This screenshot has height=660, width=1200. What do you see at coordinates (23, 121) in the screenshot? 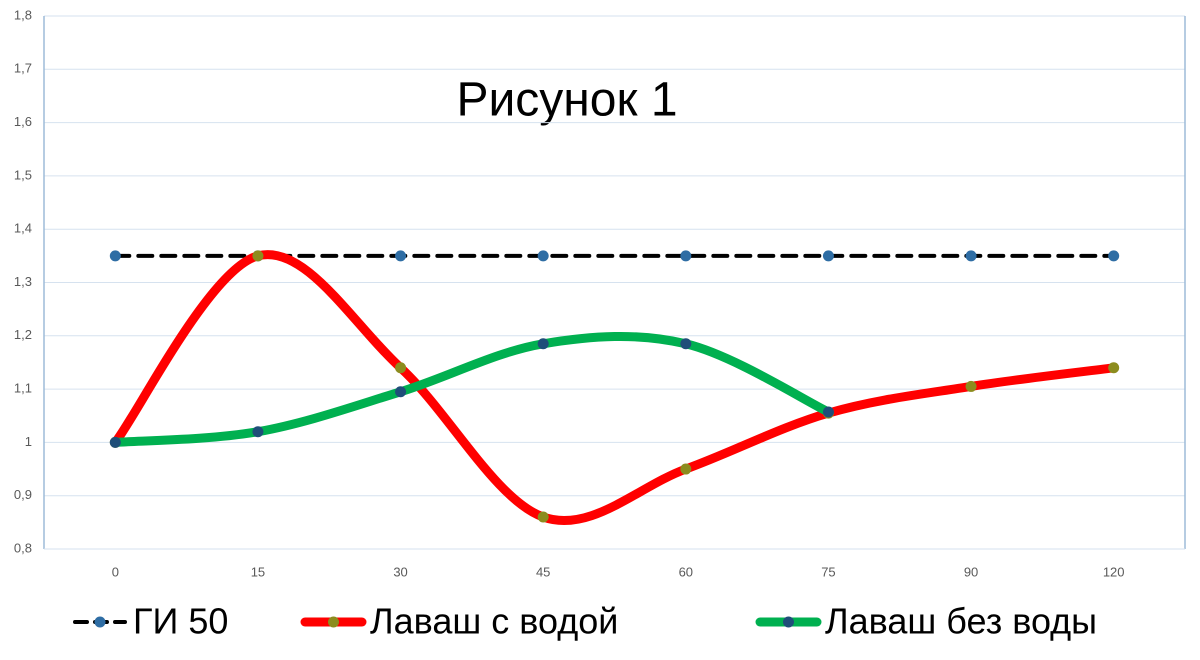
I see `y-tick-label: 1,6` at bounding box center [23, 121].